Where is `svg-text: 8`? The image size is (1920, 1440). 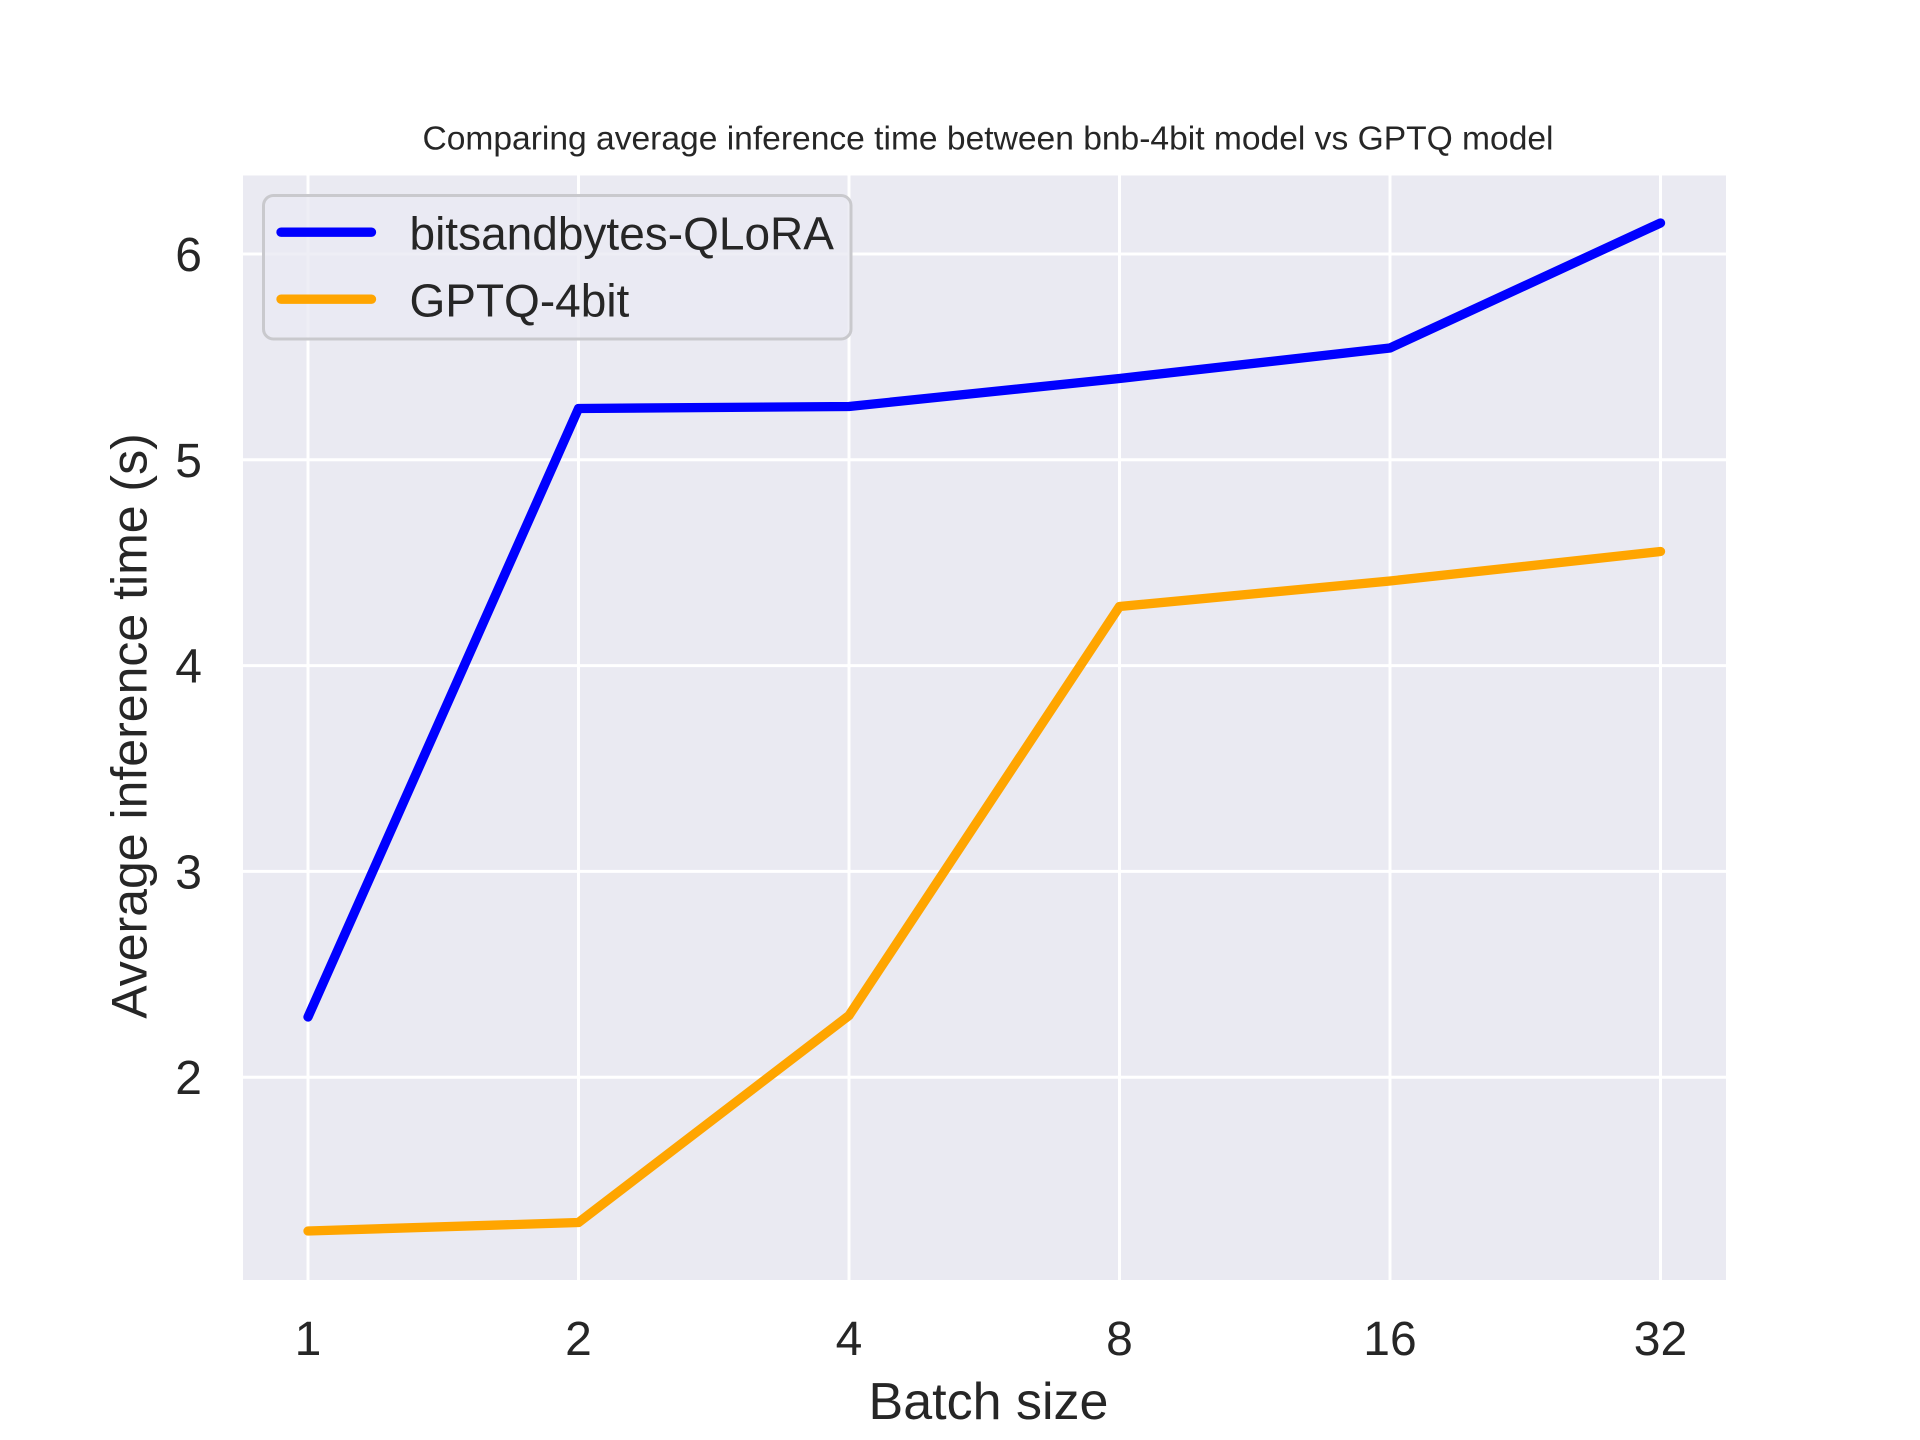 svg-text: 8 is located at coordinates (1119, 1339).